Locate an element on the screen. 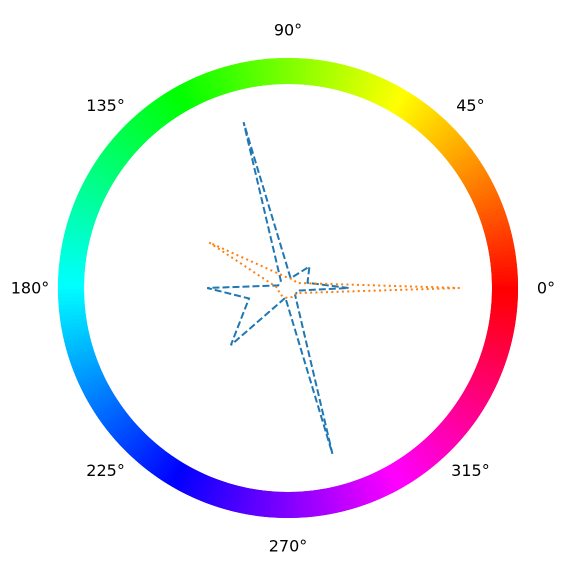  theta-tick-label: 180° is located at coordinates (30, 288).